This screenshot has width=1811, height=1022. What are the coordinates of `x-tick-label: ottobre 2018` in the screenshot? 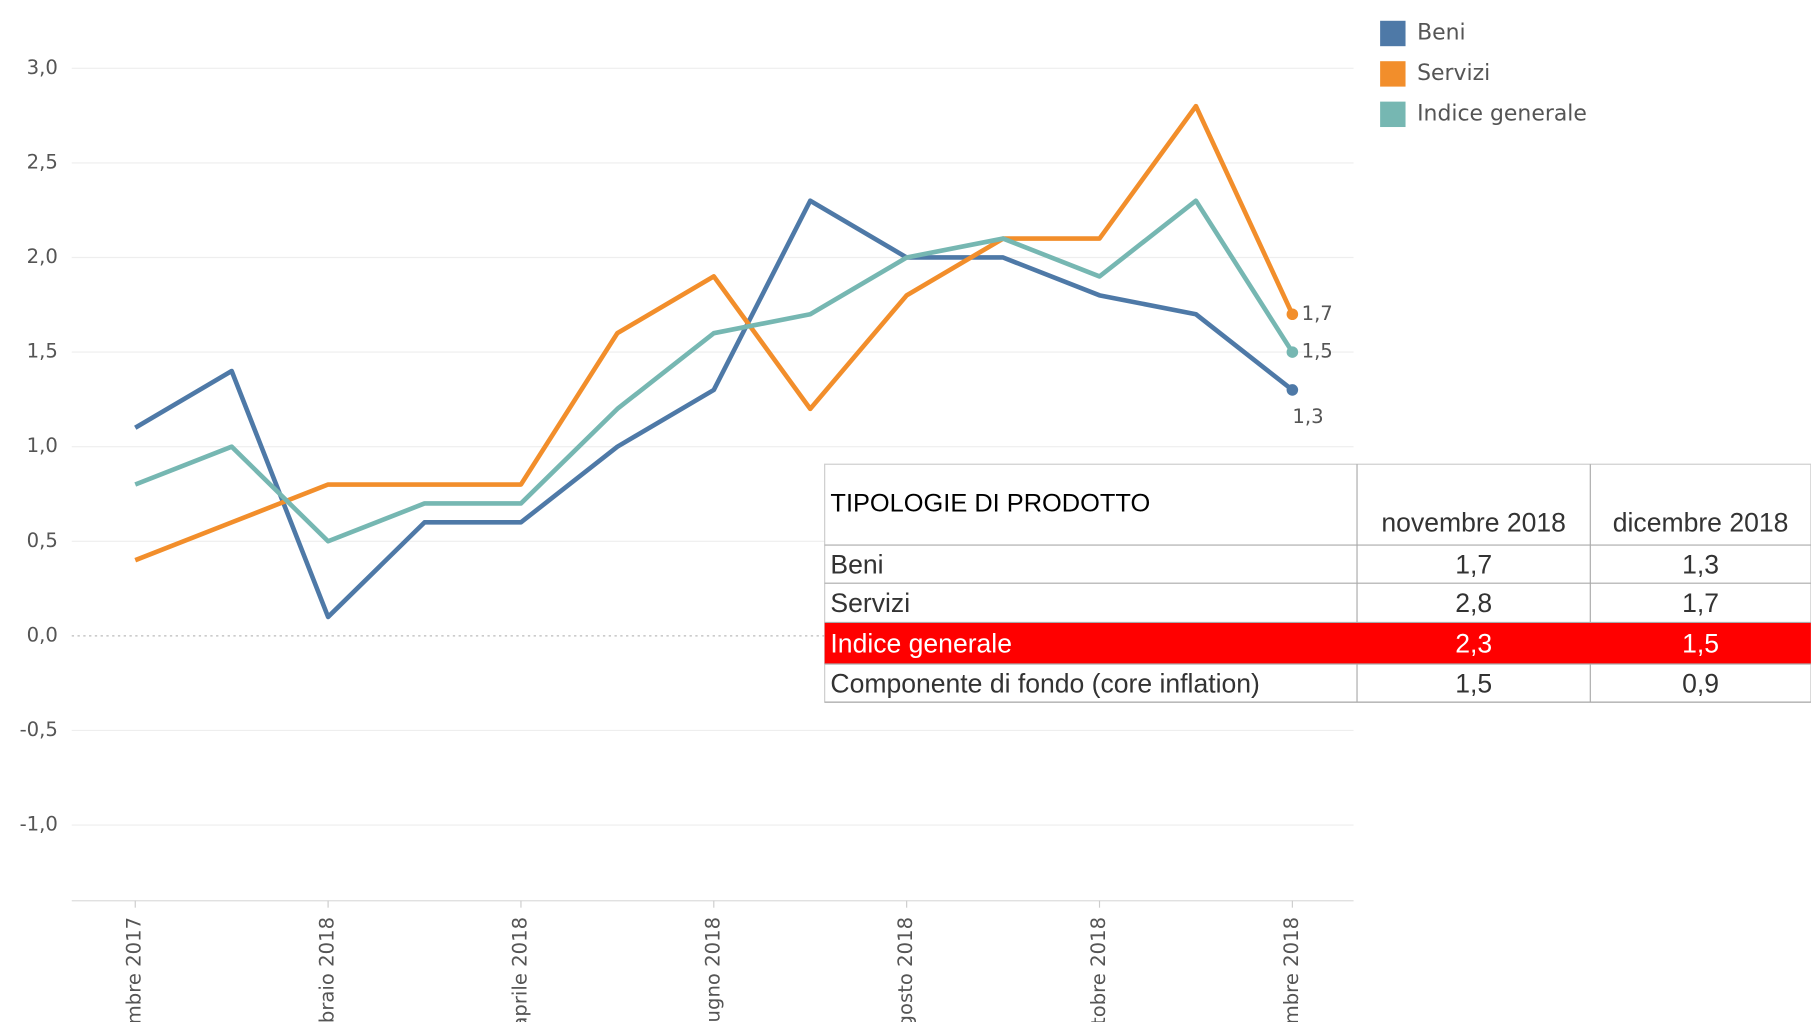 It's located at (1098, 969).